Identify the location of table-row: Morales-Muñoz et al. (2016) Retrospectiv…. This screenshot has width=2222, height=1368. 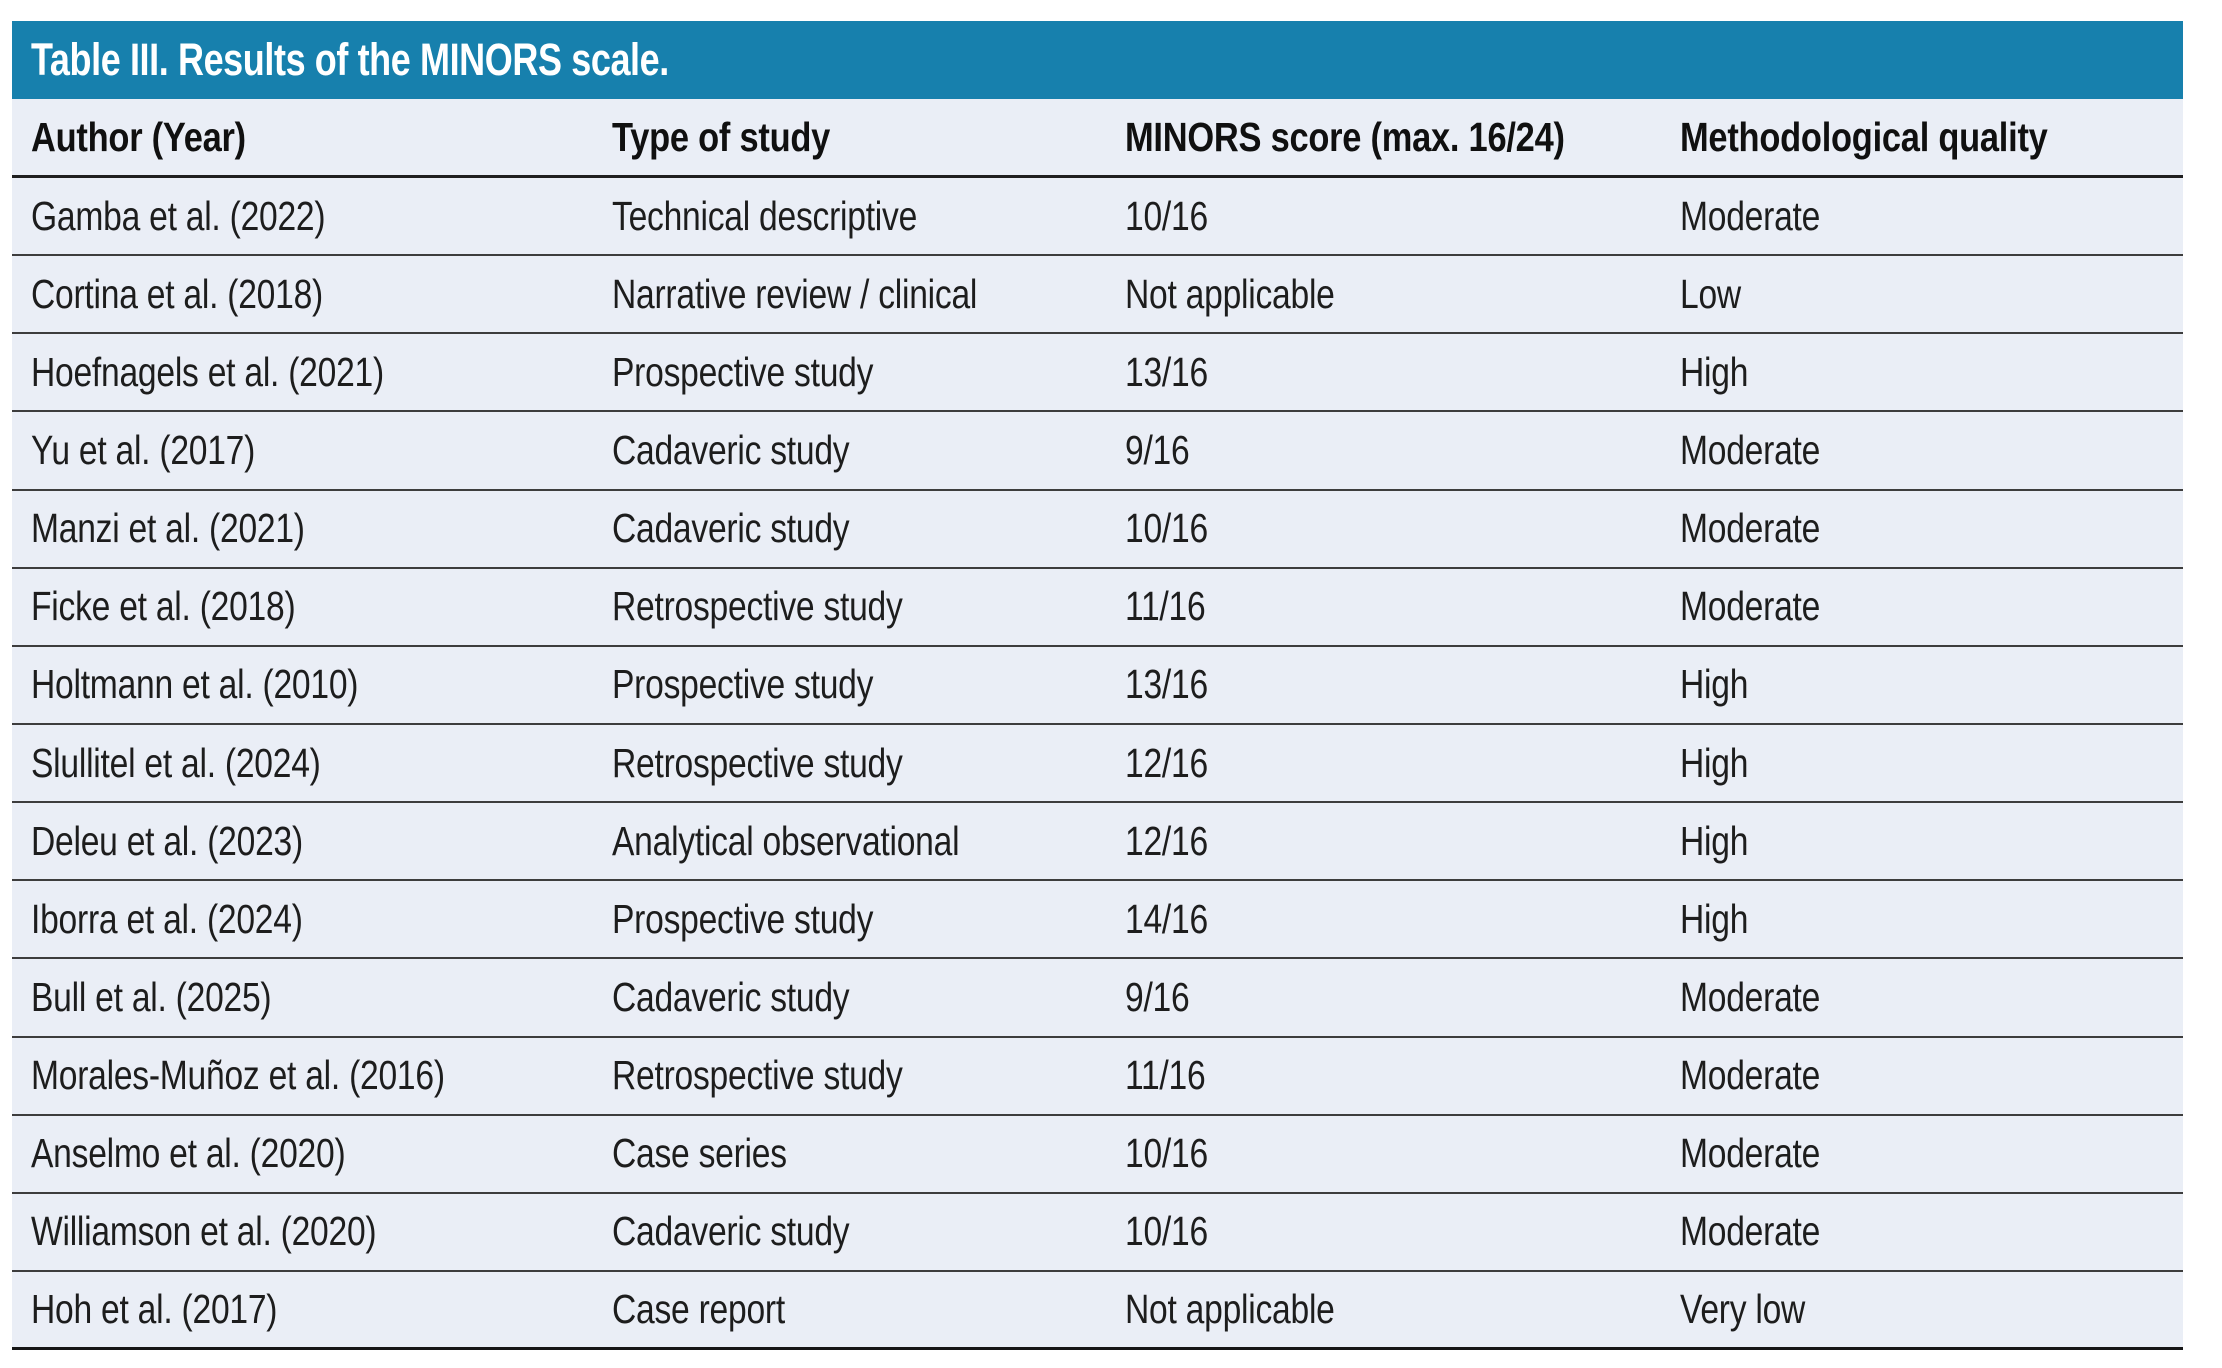
(1097, 1076).